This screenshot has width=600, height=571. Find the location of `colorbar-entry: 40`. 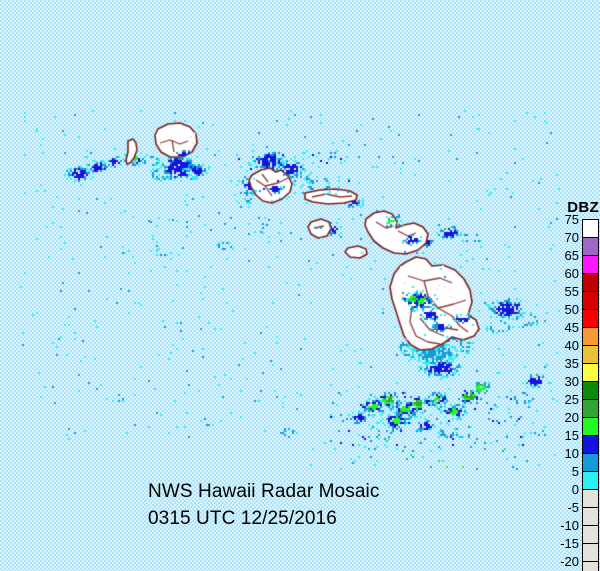

colorbar-entry: 40 is located at coordinates (581, 351).